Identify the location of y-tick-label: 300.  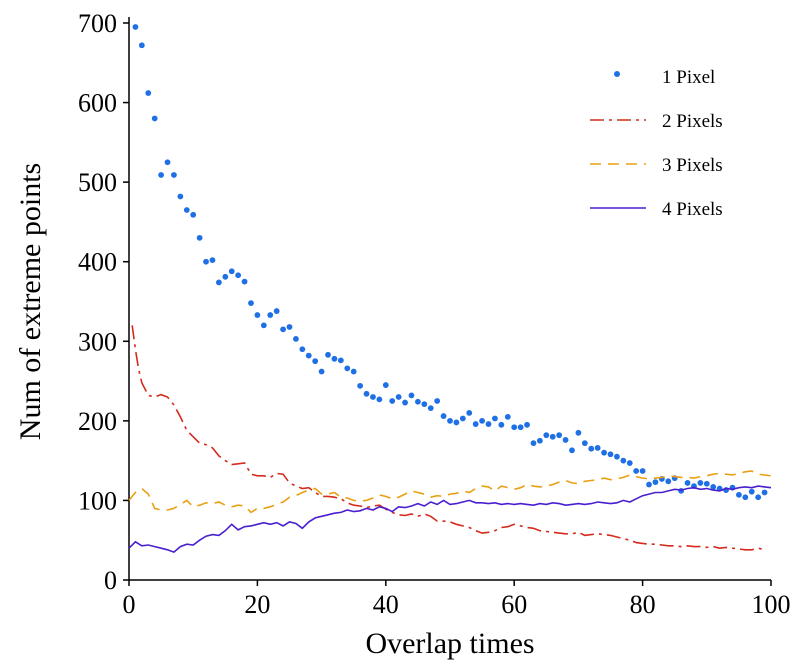
(97, 341).